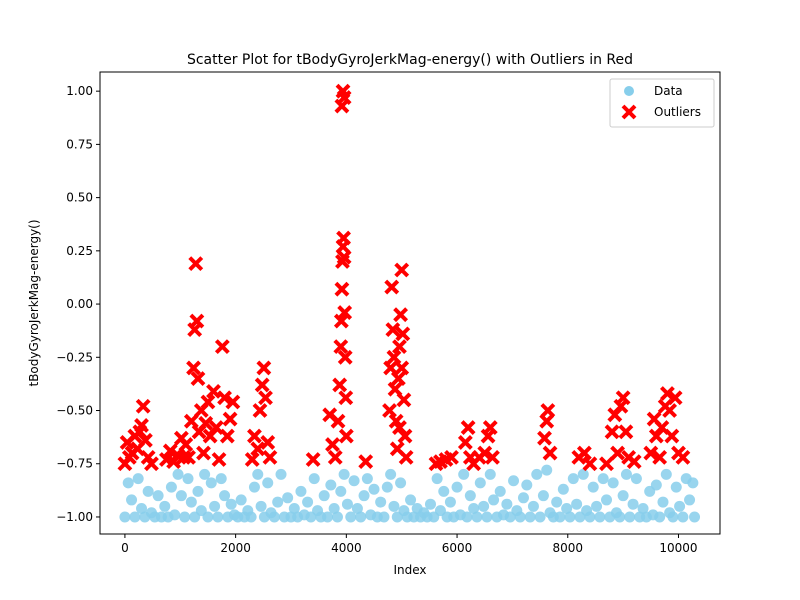  I want to click on y-tick-label: −0.50, so click(74, 411).